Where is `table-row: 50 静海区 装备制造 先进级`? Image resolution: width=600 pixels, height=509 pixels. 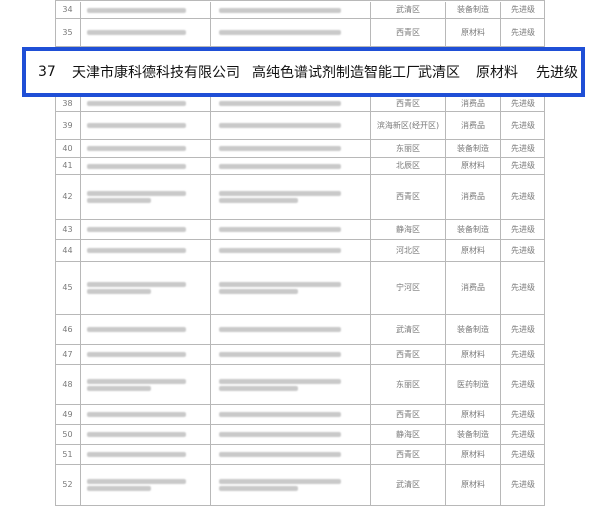
table-row: 50 静海区 装备制造 先进级 is located at coordinates (300, 435).